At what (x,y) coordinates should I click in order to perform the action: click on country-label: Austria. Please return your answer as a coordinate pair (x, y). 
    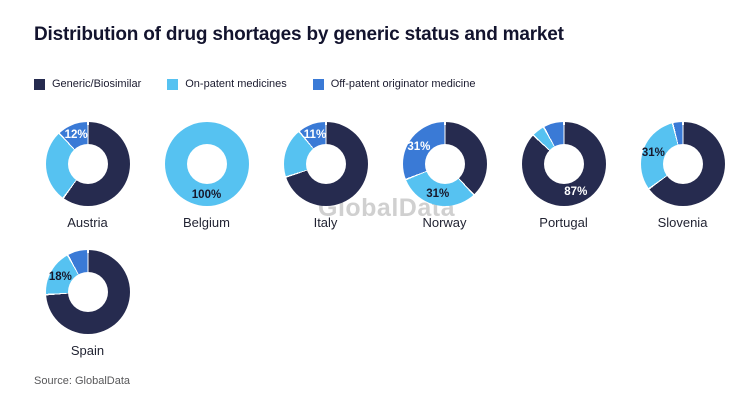
    Looking at the image, I should click on (87, 222).